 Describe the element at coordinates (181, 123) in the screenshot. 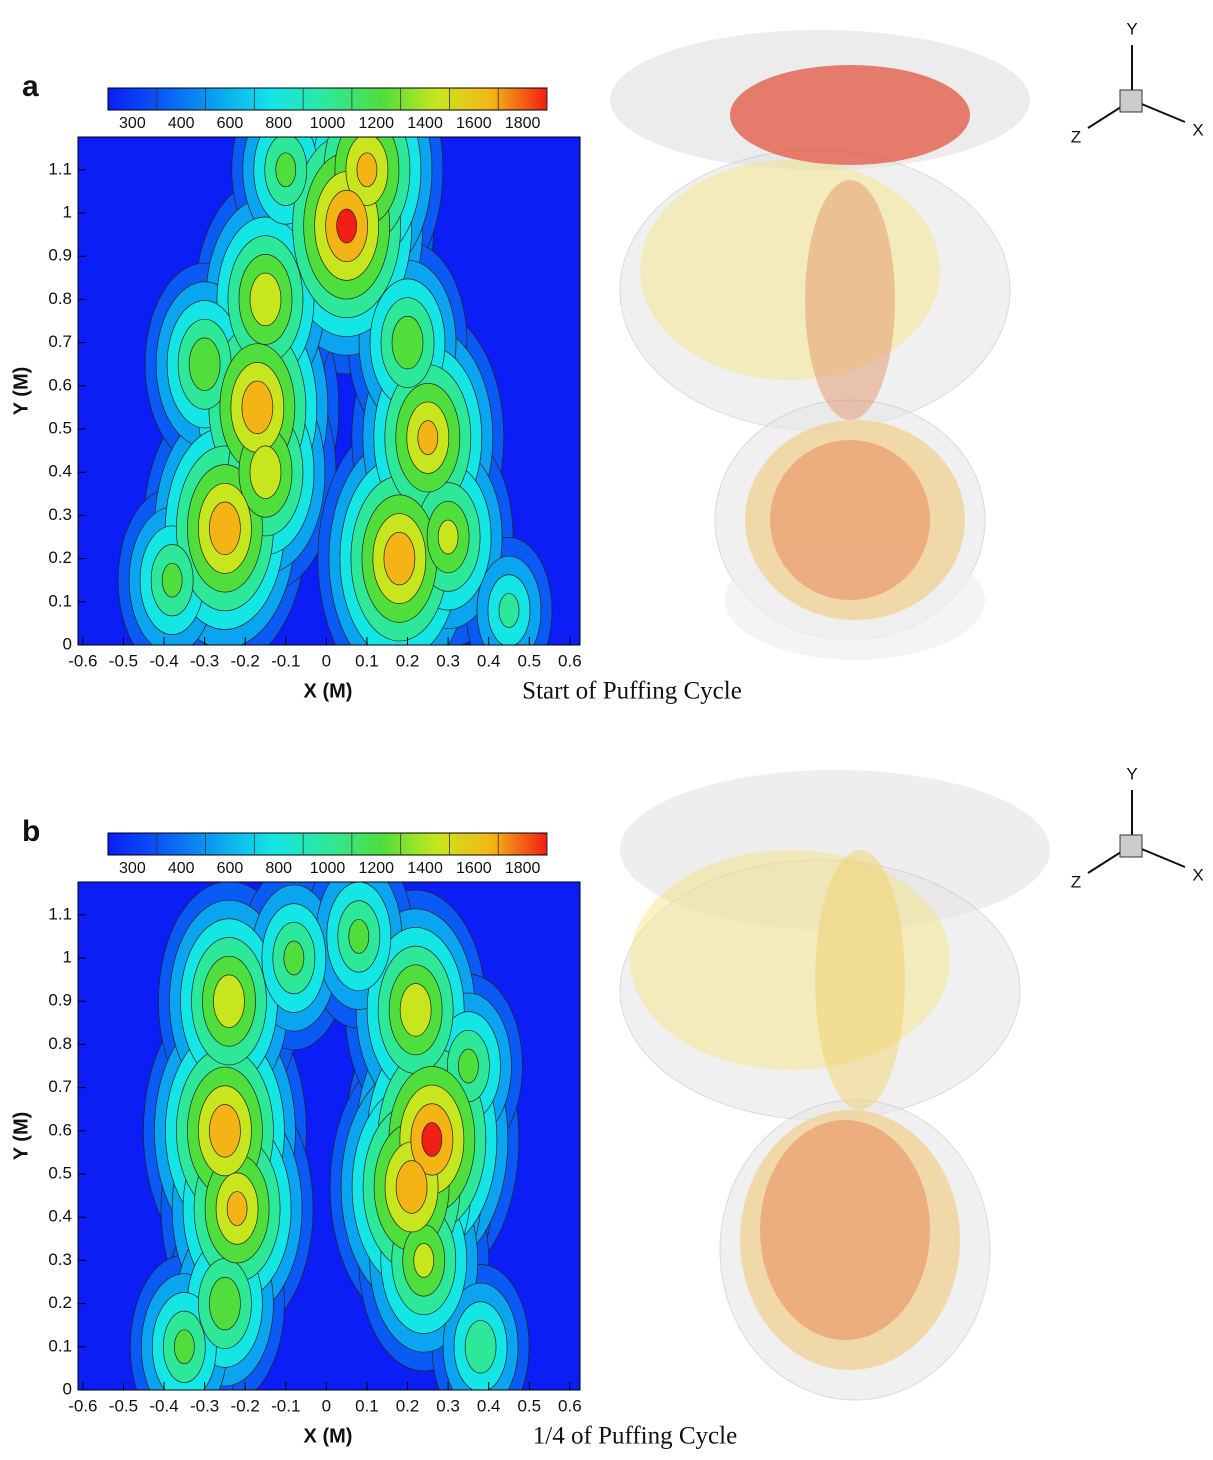

I see `colorbar-label: 400` at that location.